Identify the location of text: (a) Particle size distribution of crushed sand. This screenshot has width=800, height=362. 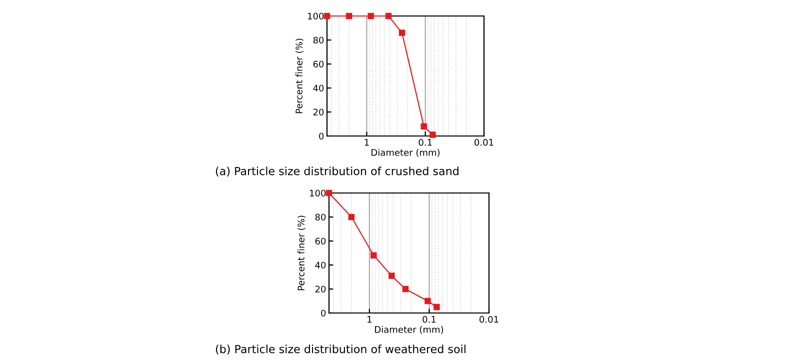
(337, 171).